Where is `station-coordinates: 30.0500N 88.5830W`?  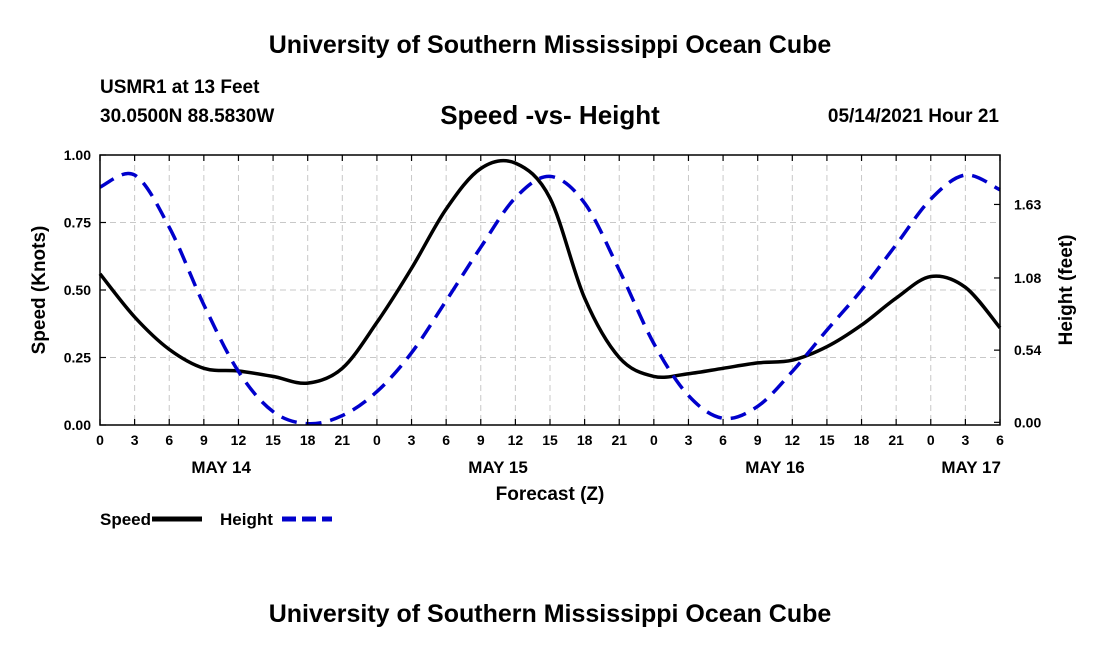
station-coordinates: 30.0500N 88.5830W is located at coordinates (187, 116).